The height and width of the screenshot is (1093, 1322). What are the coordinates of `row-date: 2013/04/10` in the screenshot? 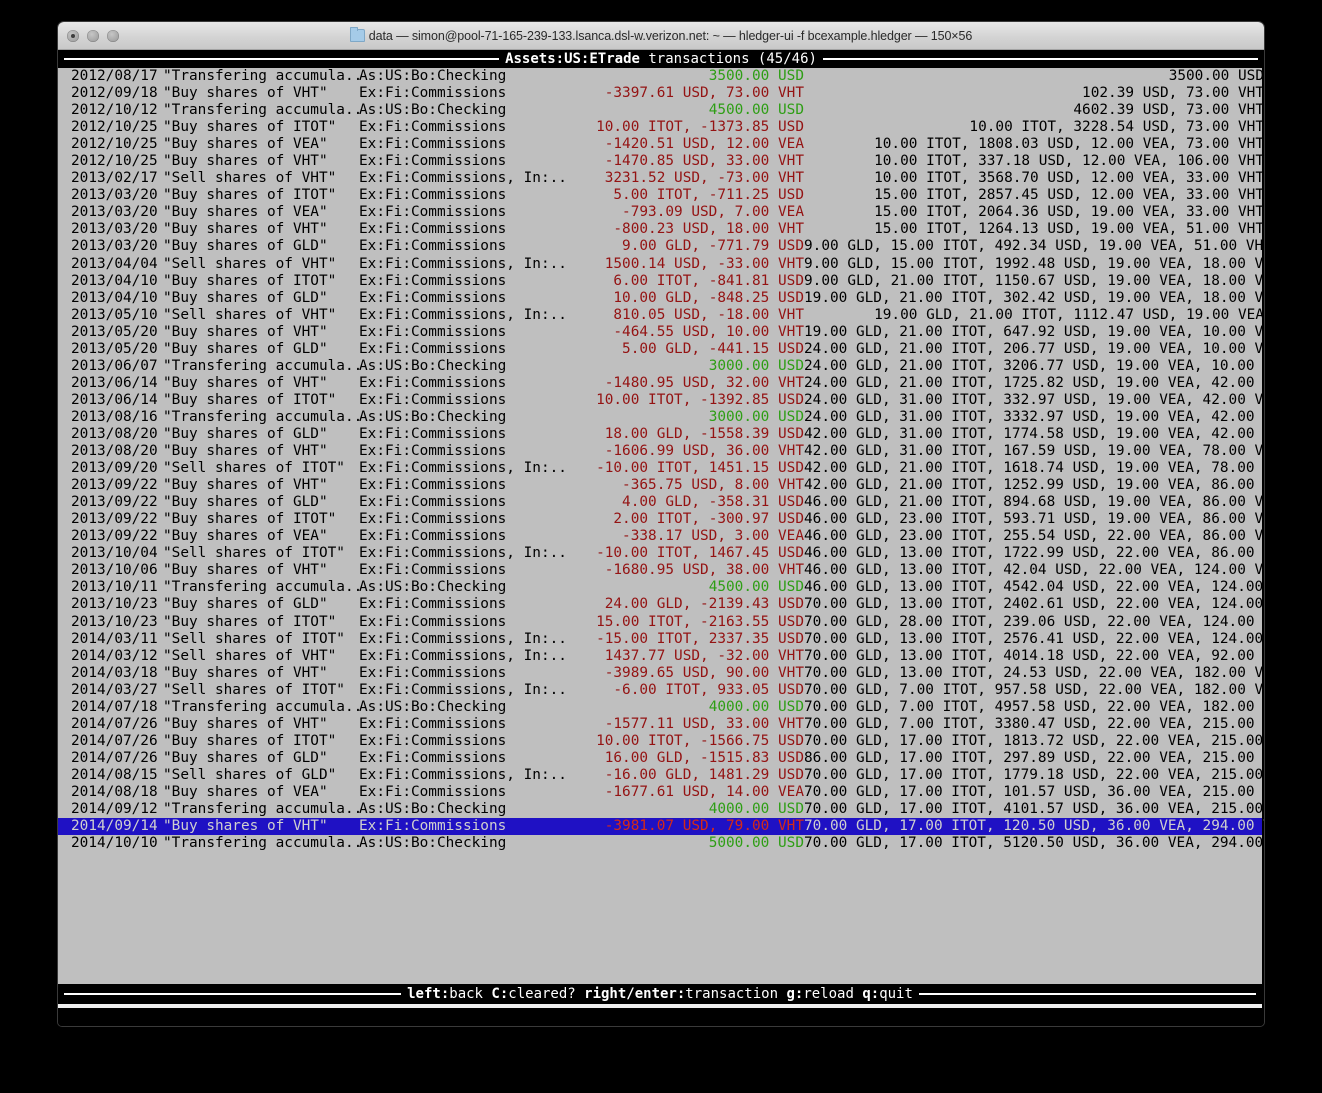 It's located at (114, 280).